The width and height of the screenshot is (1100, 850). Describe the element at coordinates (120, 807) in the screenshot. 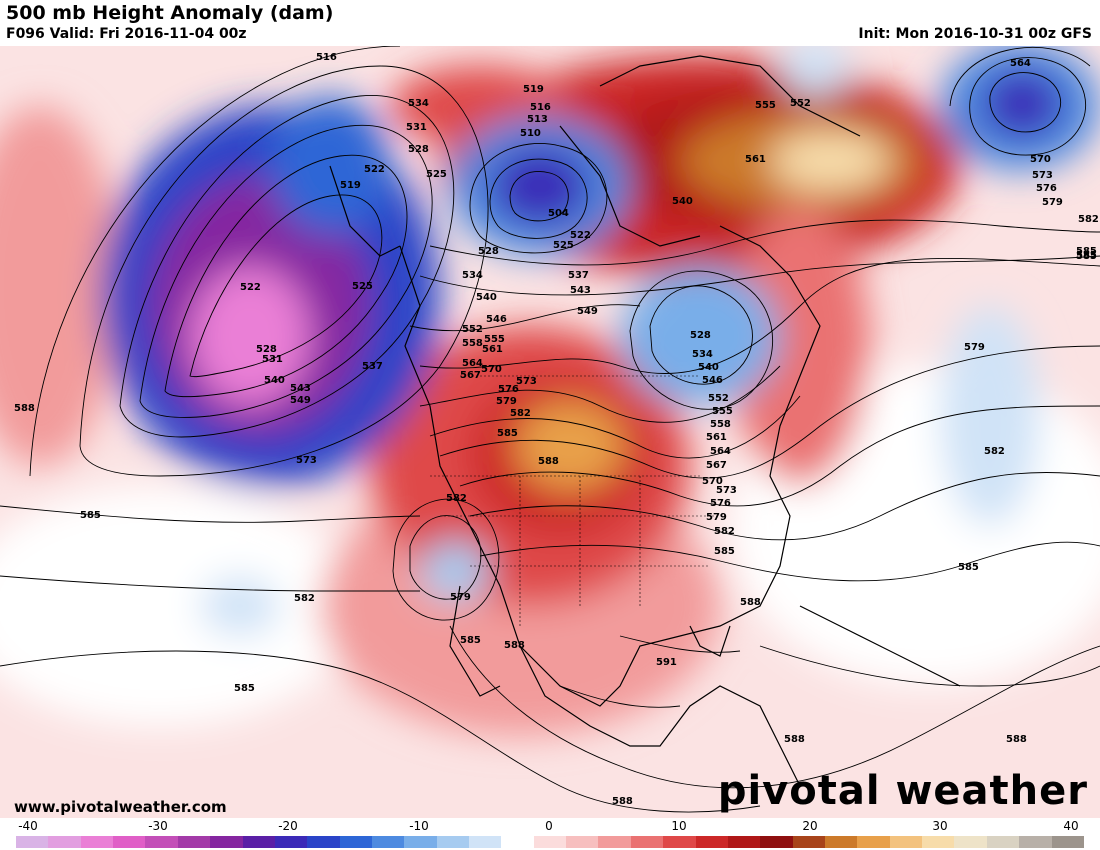

I see `website-label: www.pivotalweather.com` at that location.